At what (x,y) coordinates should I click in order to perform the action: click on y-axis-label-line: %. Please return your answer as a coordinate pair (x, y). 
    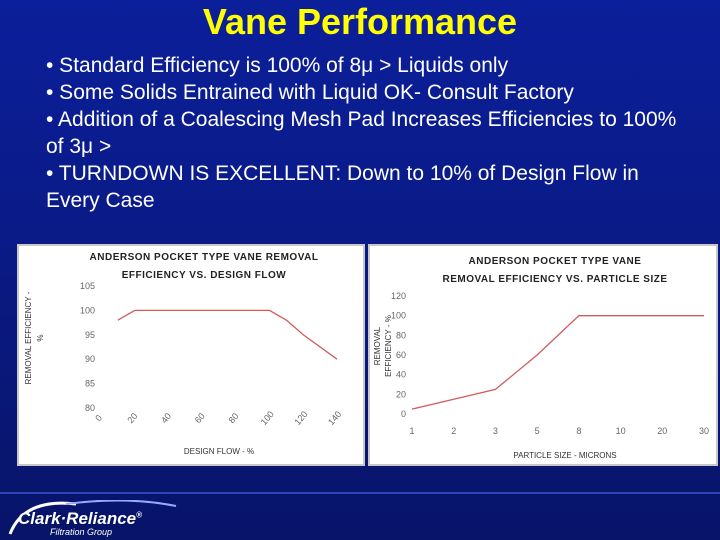
    Looking at the image, I should click on (40, 337).